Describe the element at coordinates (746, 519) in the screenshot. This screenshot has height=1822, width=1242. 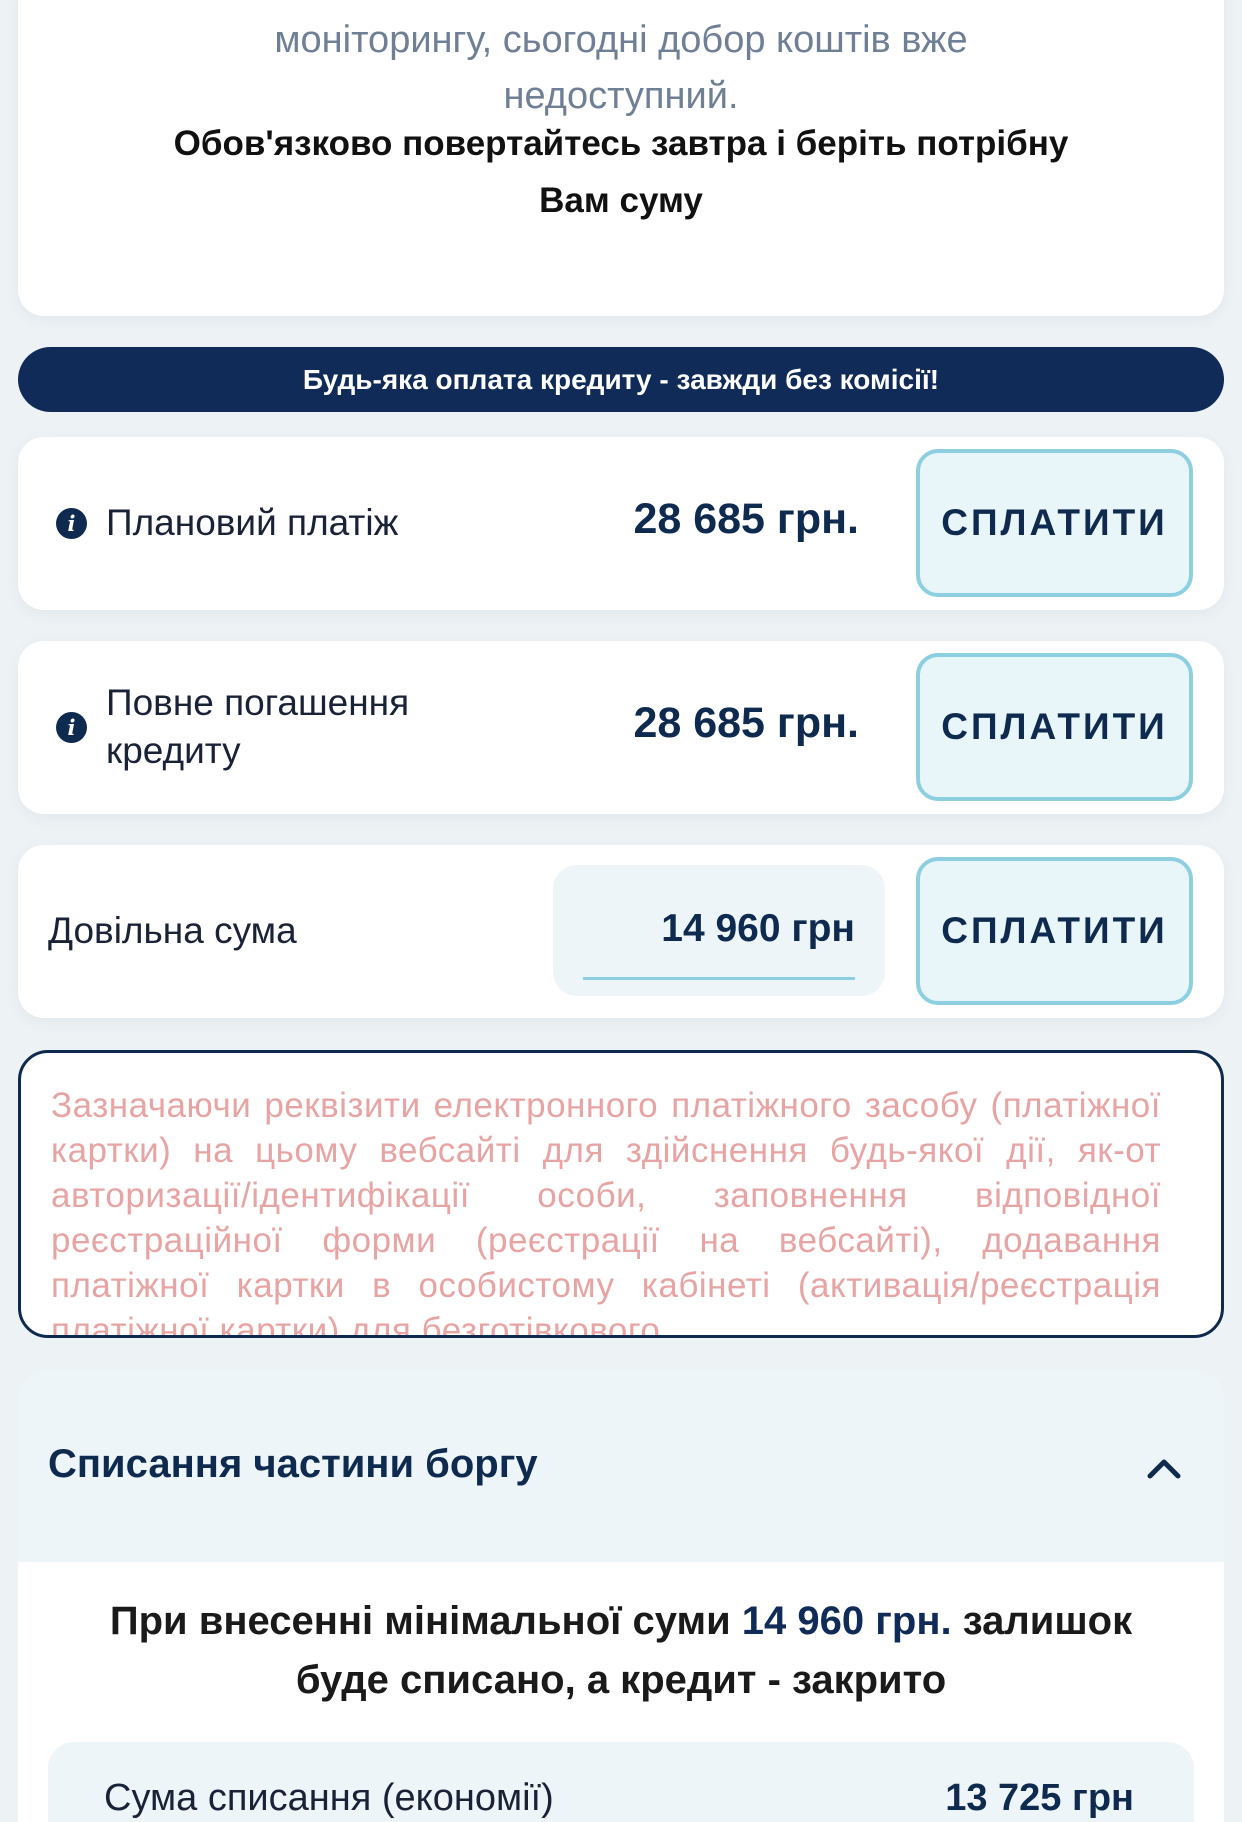
I see `planned-payment-amount: 28 685 грн.` at that location.